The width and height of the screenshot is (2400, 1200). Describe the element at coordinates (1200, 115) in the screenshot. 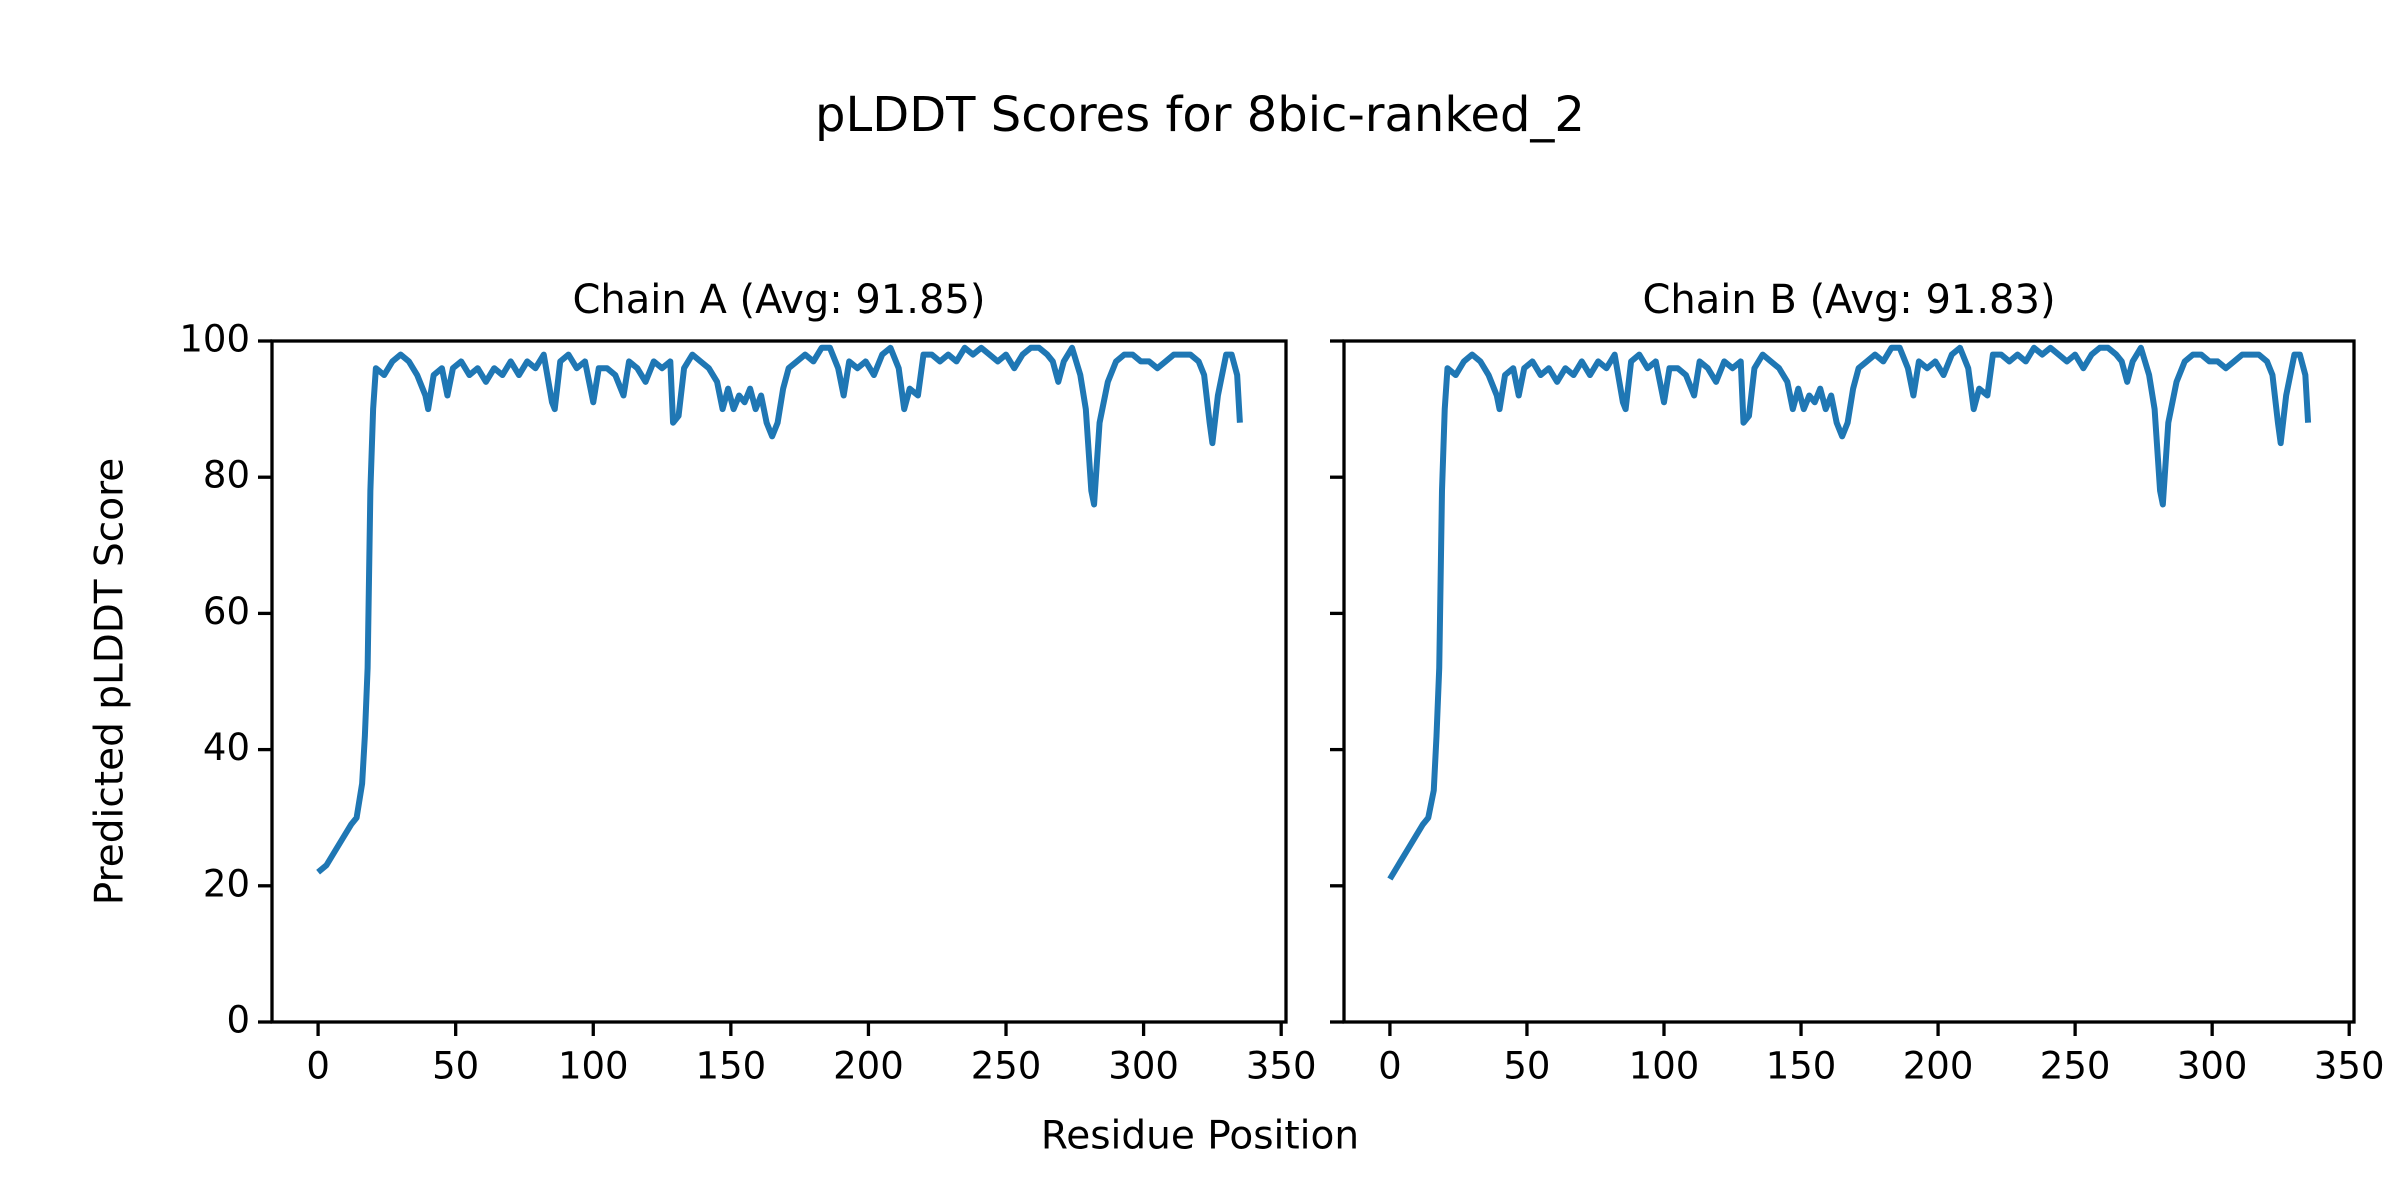

I see `figure-title: pLDDT Scores for 8bic-ranked_2` at that location.